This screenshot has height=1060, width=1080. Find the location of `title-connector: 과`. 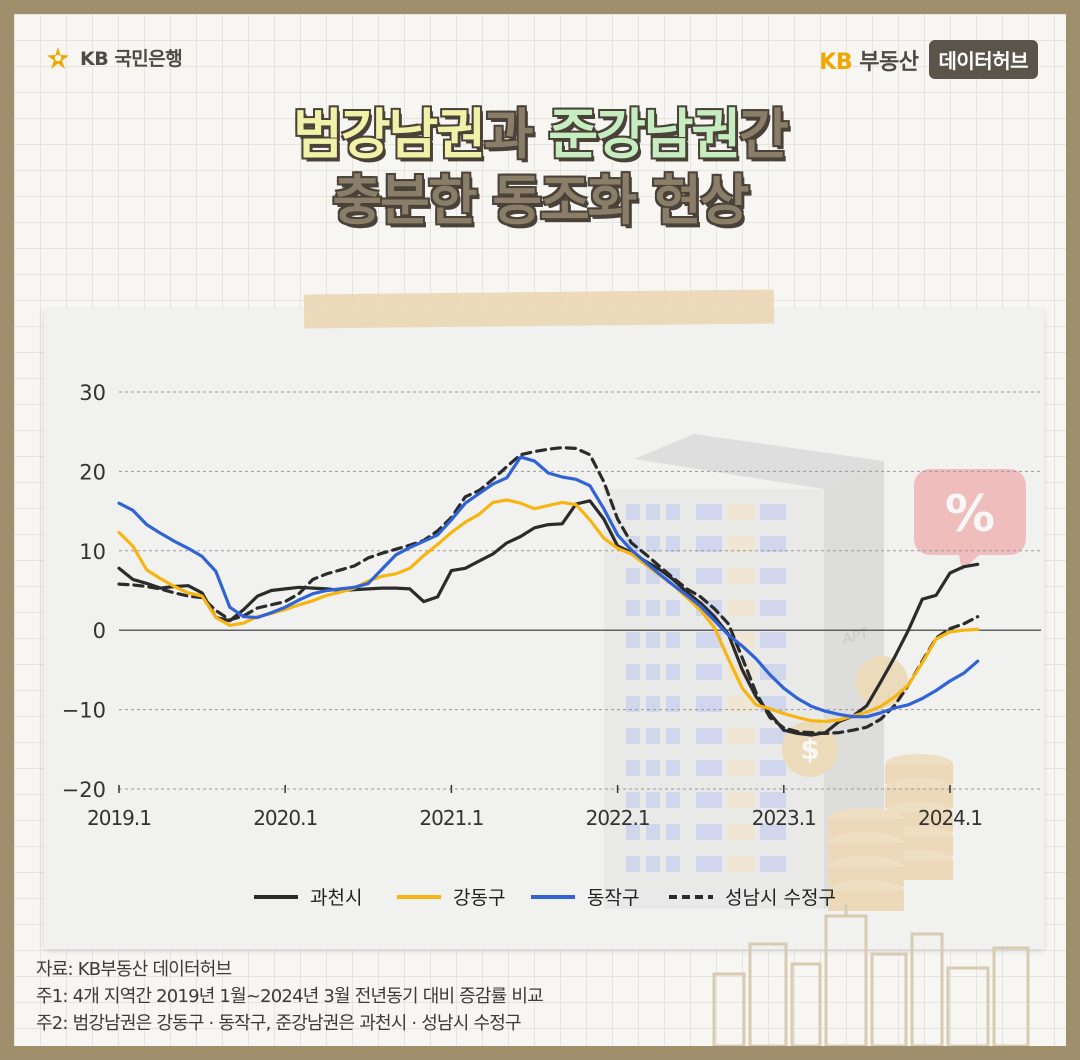

title-connector: 과 is located at coordinates (516, 134).